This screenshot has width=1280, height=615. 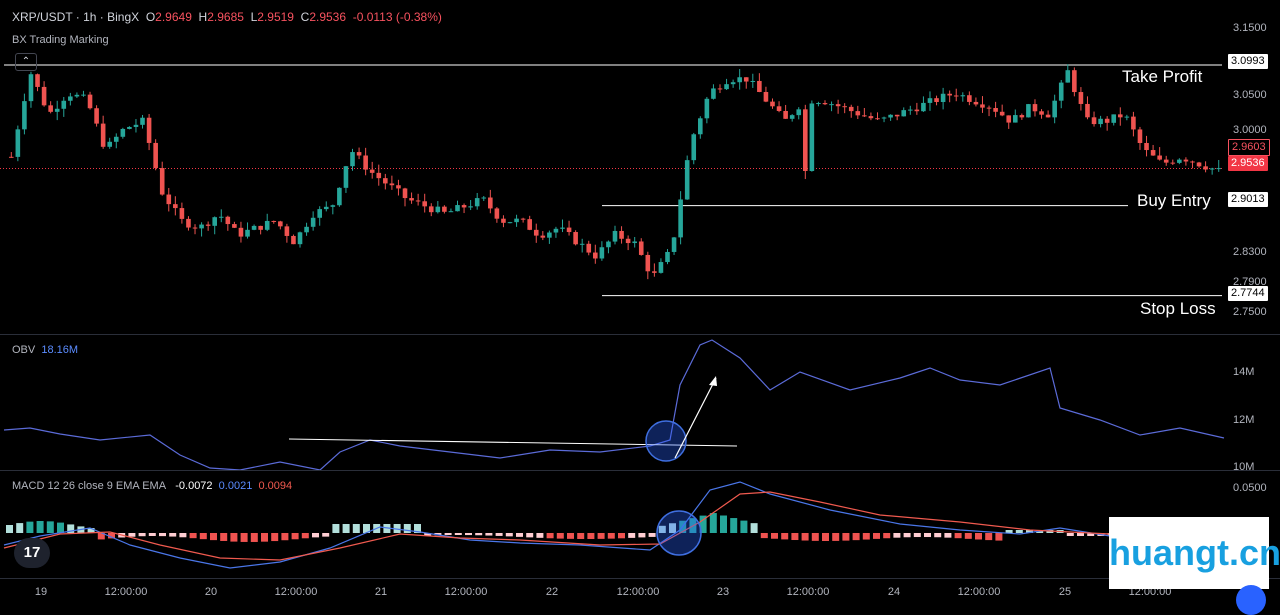 I want to click on change-value: -0.0113 (-0.38%), so click(x=397, y=17).